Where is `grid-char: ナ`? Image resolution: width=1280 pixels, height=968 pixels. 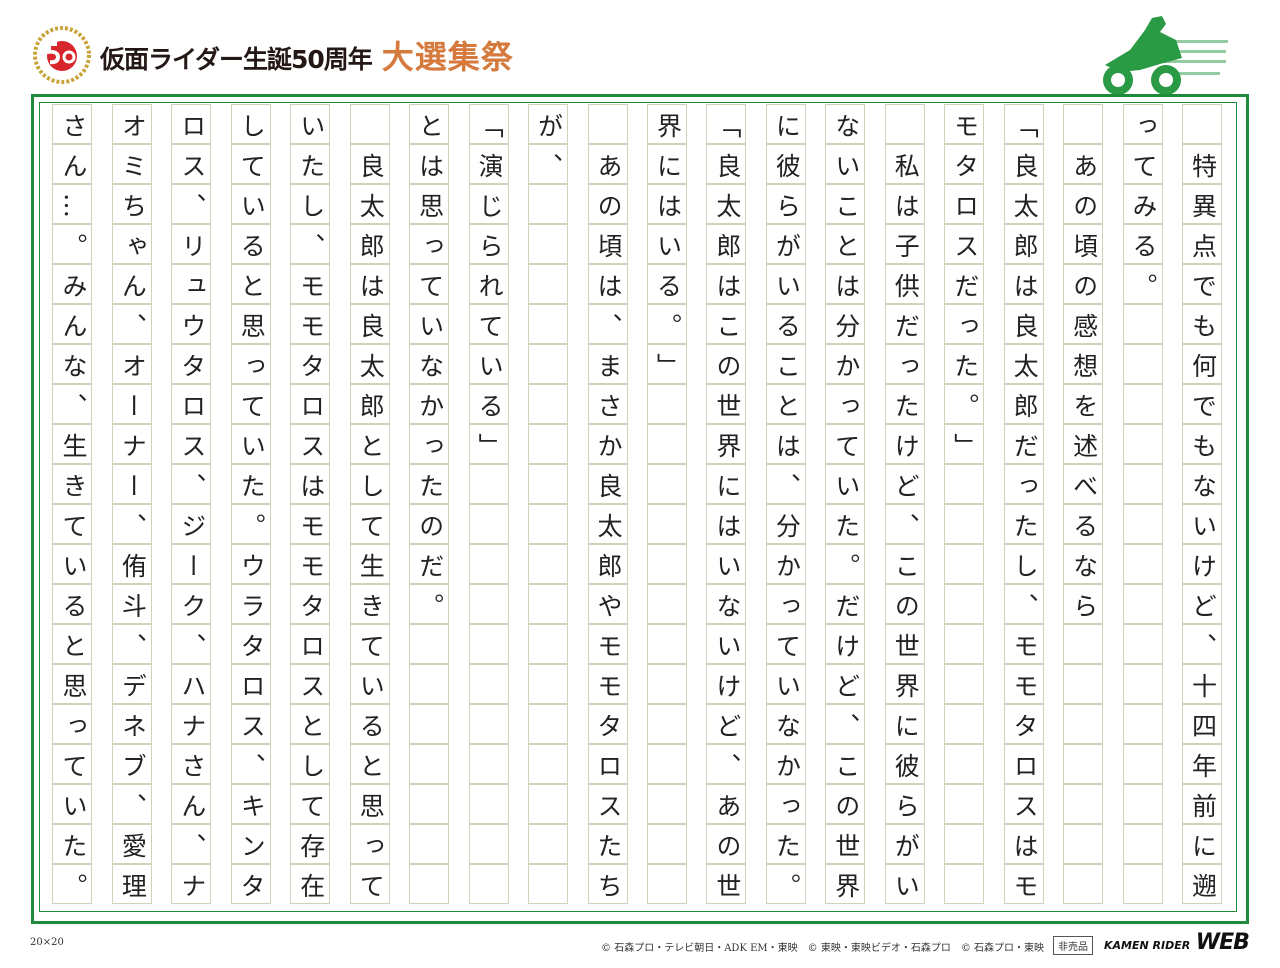 grid-char: ナ is located at coordinates (133, 445).